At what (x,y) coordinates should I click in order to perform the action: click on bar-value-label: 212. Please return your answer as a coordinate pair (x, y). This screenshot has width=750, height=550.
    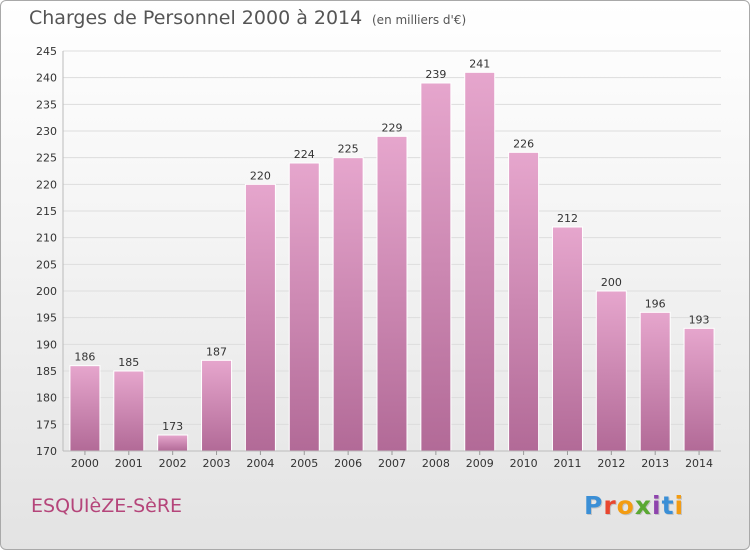
    Looking at the image, I should click on (567, 218).